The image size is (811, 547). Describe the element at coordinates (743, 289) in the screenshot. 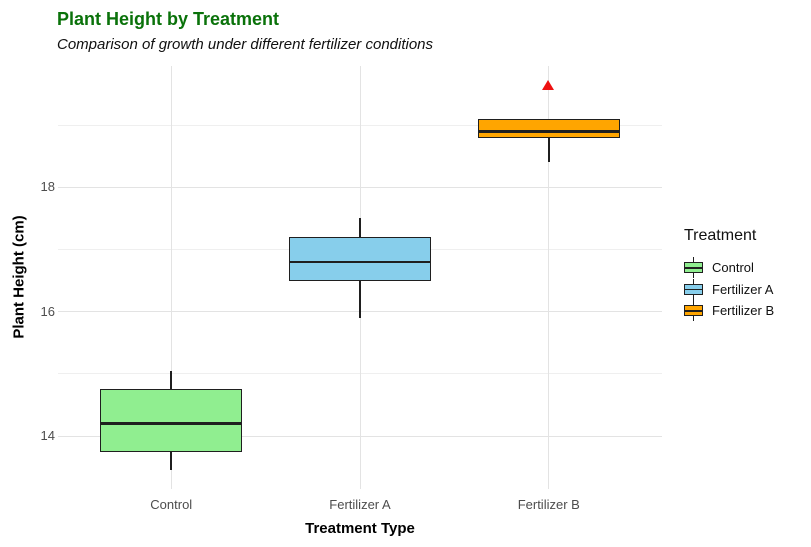

I see `legend-item-label: Fertilizer A` at that location.